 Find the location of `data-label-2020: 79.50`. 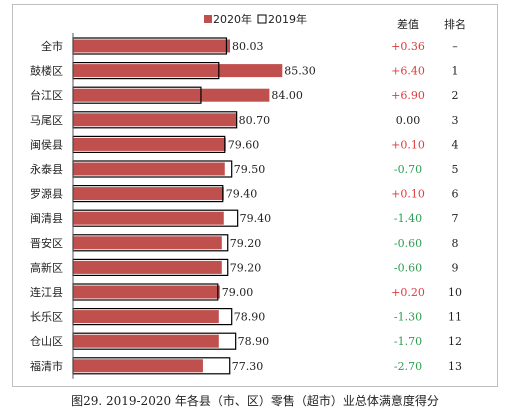

data-label-2020: 79.50 is located at coordinates (250, 169).